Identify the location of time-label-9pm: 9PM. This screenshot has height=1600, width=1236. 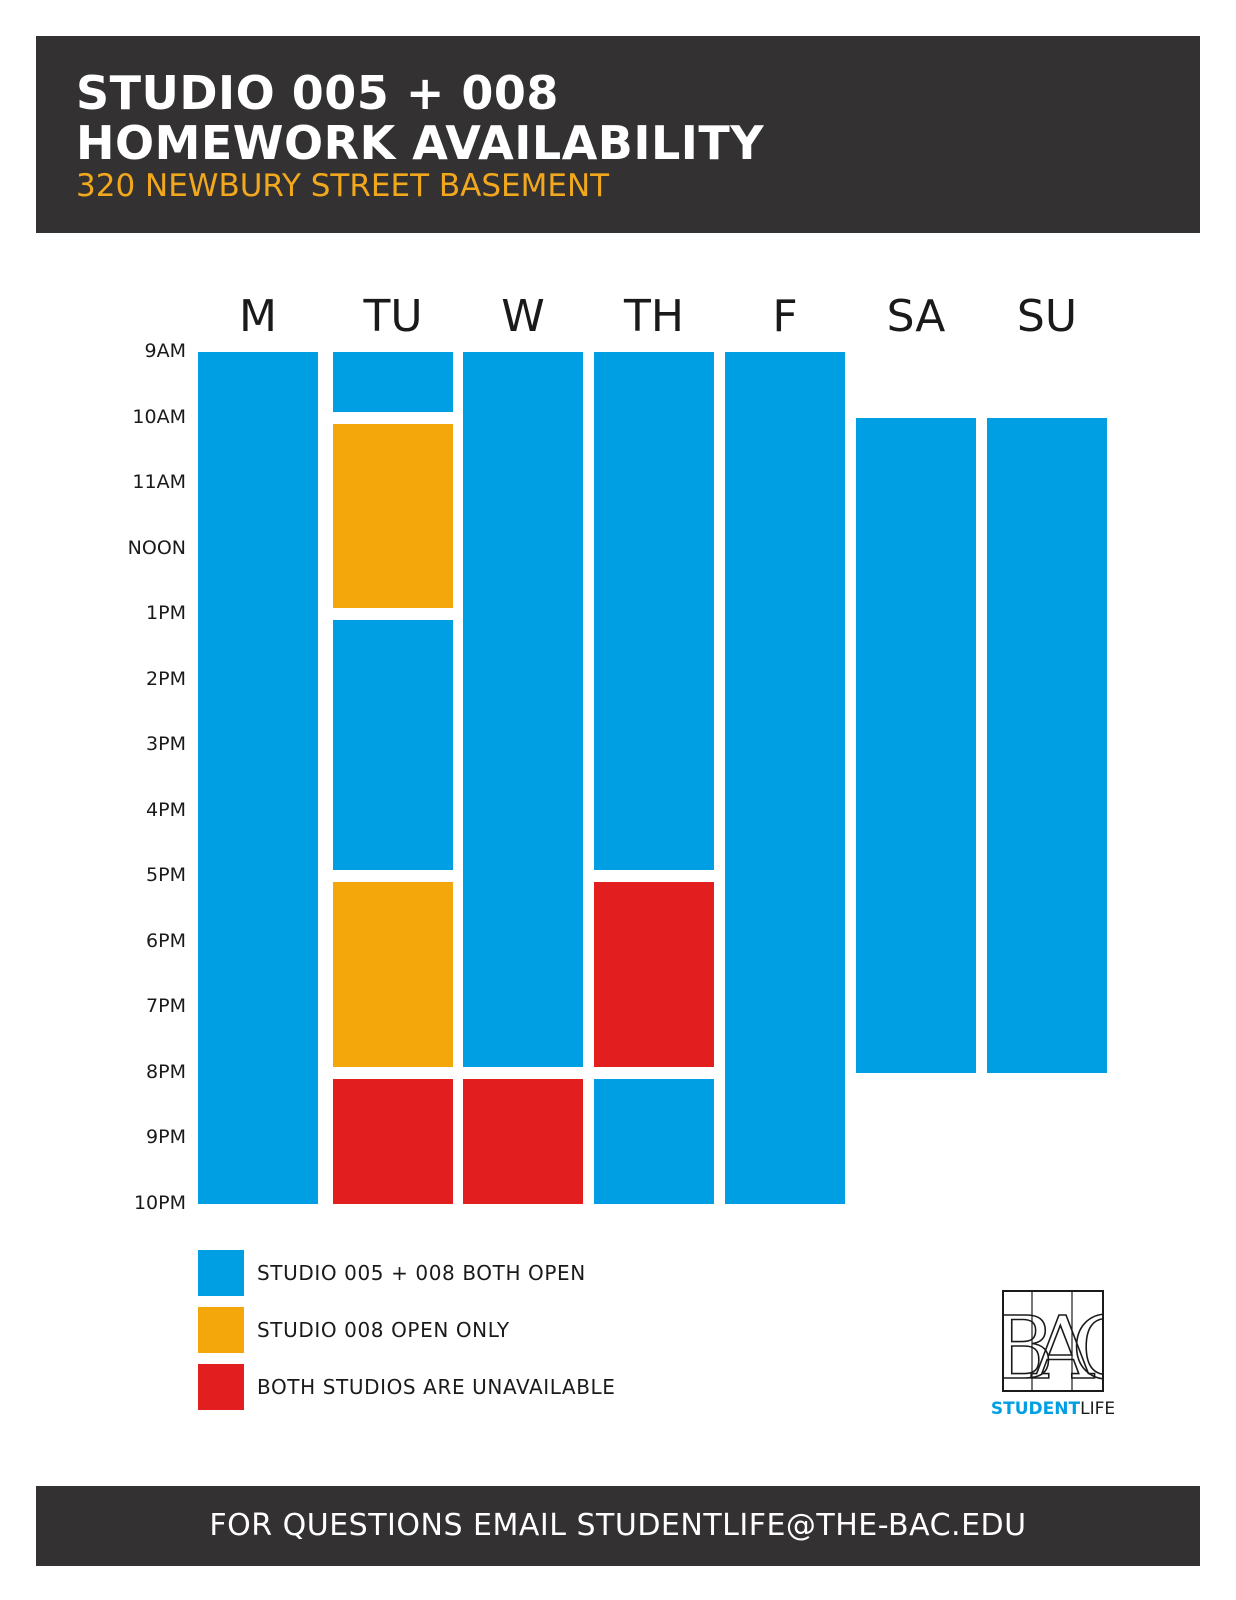
(166, 1137).